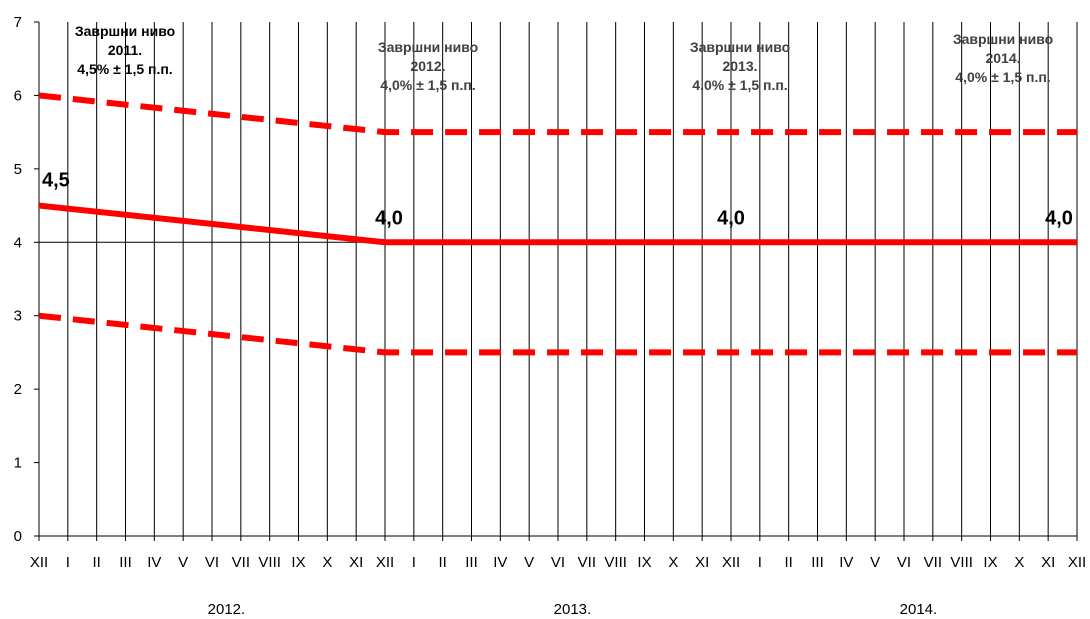 The height and width of the screenshot is (619, 1090). Describe the element at coordinates (18, 169) in the screenshot. I see `y-tick-label: 5` at that location.